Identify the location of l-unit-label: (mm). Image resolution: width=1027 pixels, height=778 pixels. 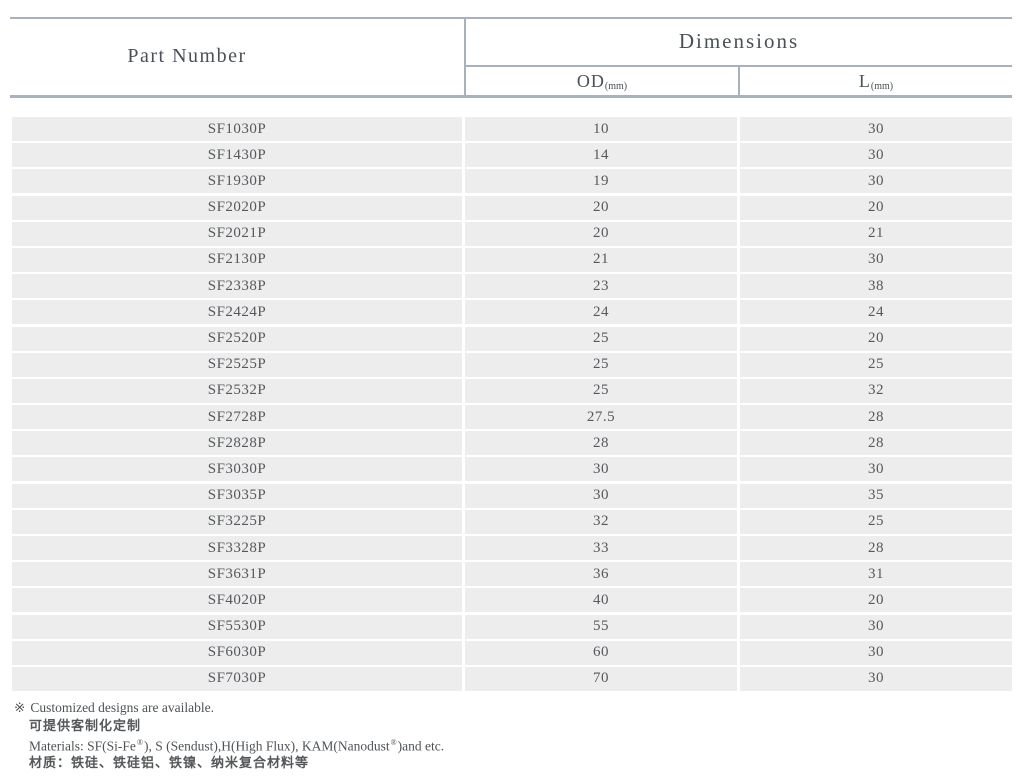
(882, 86).